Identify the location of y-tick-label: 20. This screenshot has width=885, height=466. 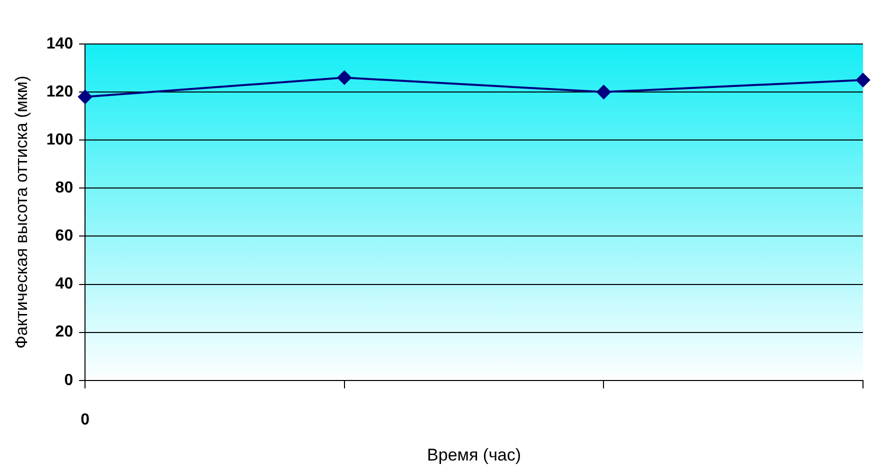
(64, 332).